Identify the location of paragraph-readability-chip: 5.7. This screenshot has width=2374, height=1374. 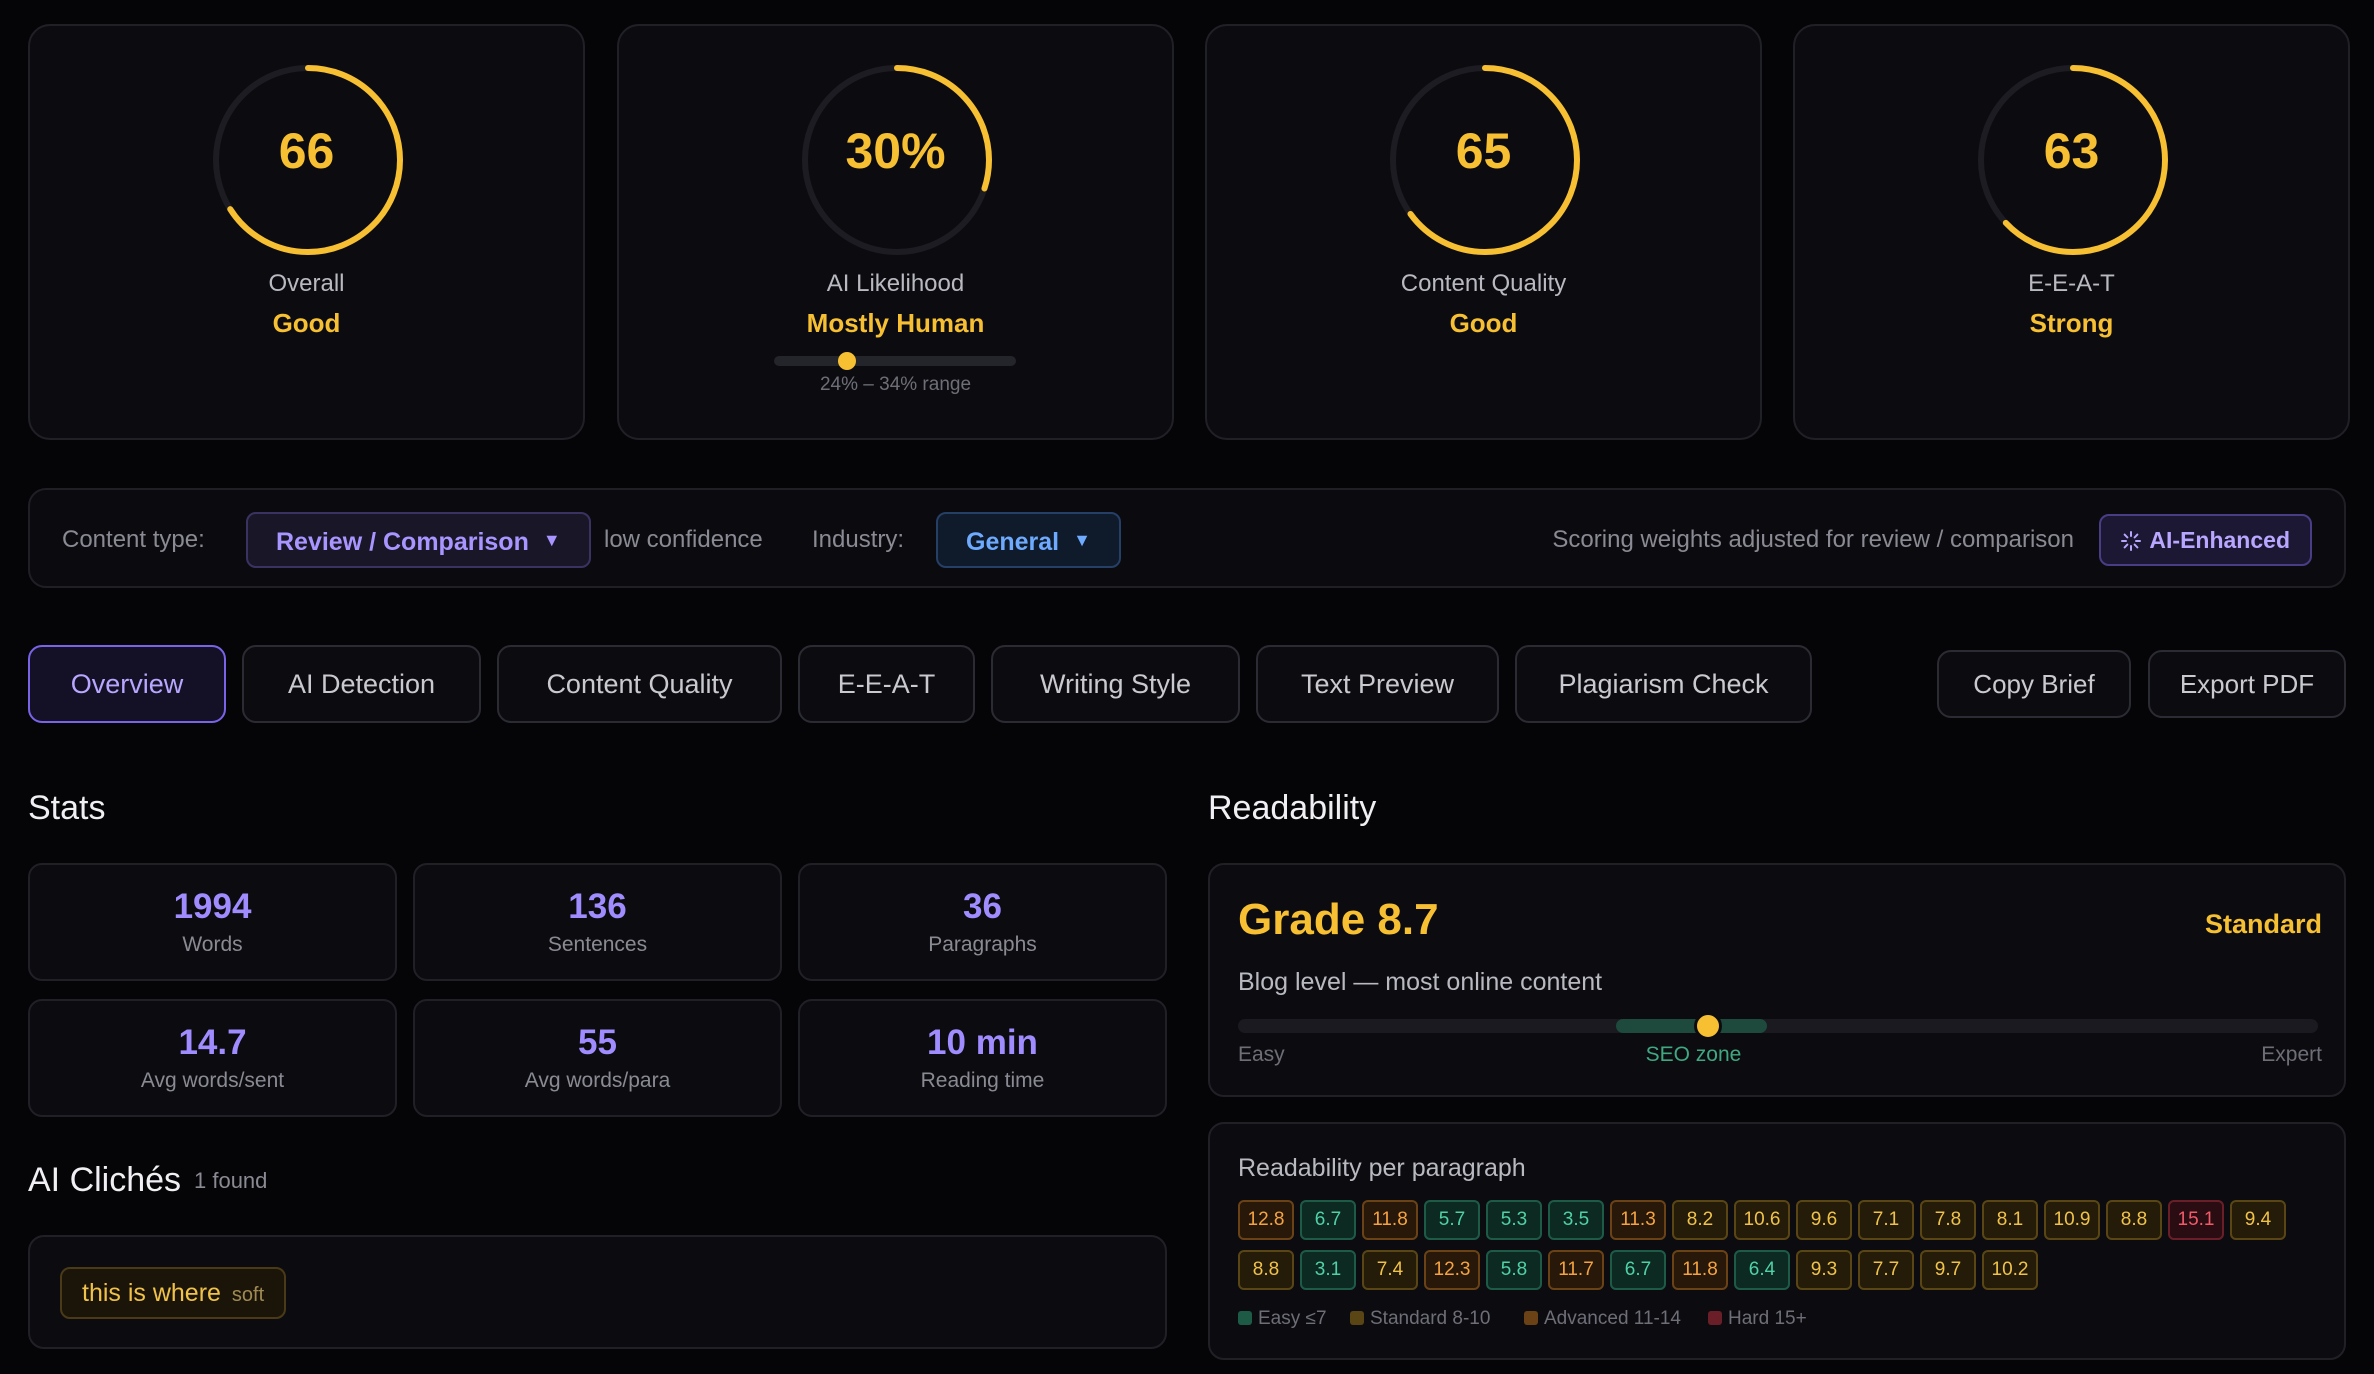
(1452, 1220).